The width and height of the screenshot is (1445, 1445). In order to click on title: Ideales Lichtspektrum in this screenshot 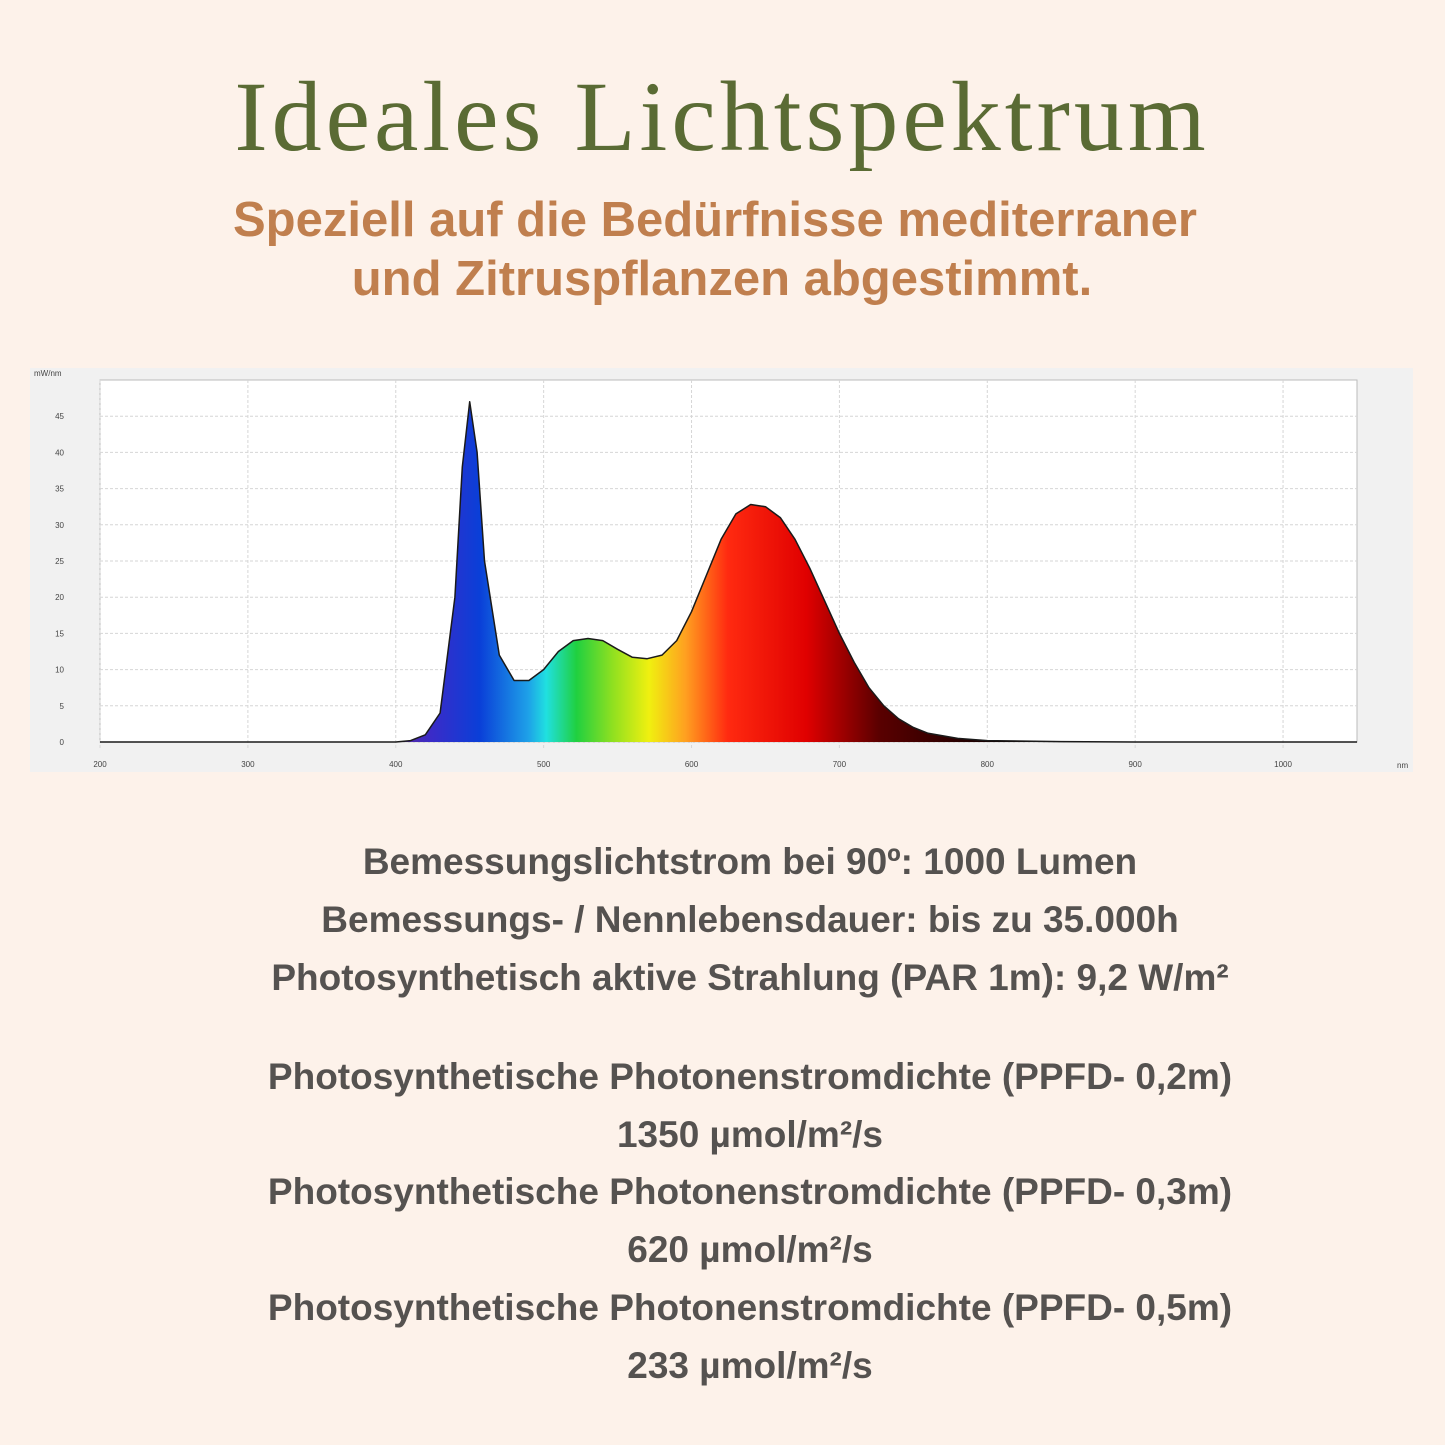, I will do `click(721, 116)`.